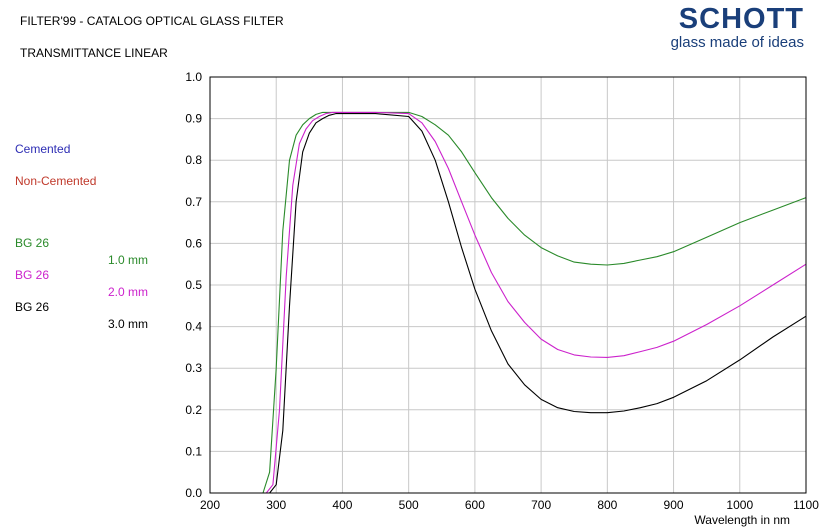 The width and height of the screenshot is (820, 532). I want to click on y-tick-label: 0.2, so click(193, 410).